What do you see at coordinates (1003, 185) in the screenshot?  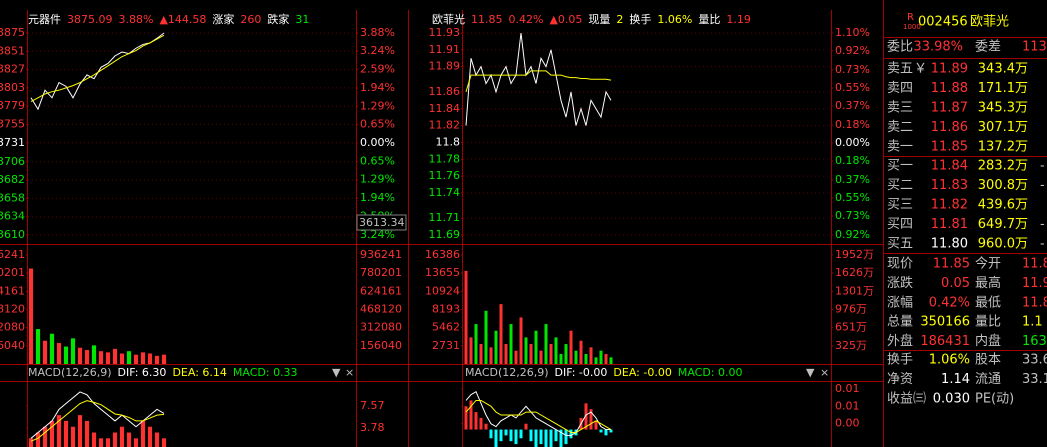 I see `quote-text: 300.8万` at bounding box center [1003, 185].